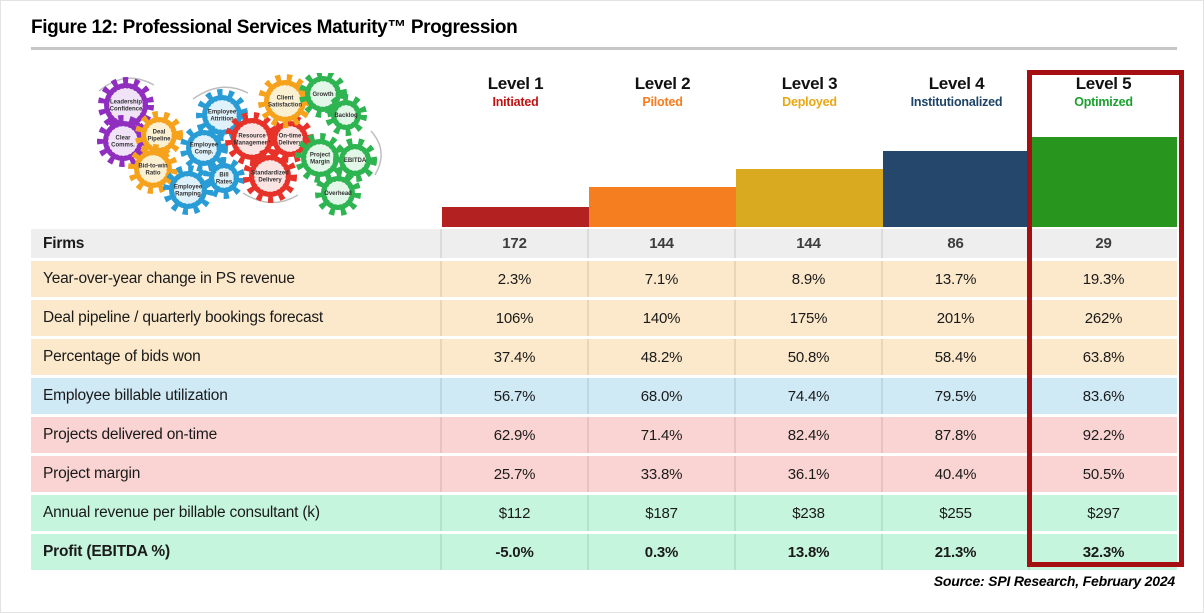 Image resolution: width=1204 pixels, height=613 pixels. Describe the element at coordinates (236, 435) in the screenshot. I see `row-label: Projects delivered on-time` at that location.